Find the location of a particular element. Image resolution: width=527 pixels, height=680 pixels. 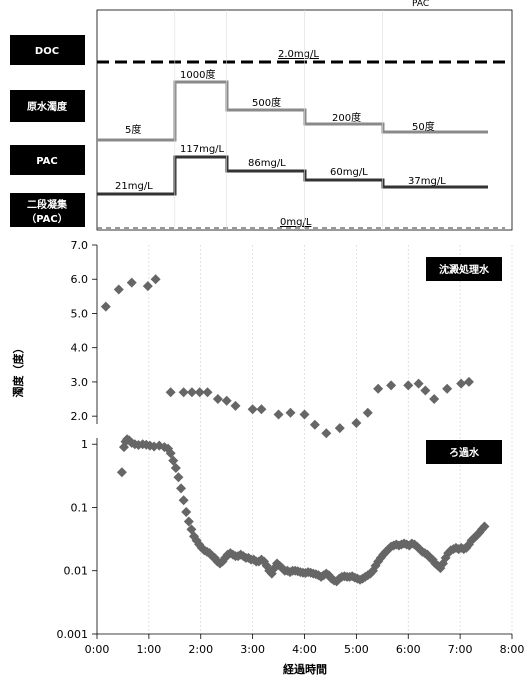

upper-y-tick-label: 4.0 is located at coordinates (80, 348).